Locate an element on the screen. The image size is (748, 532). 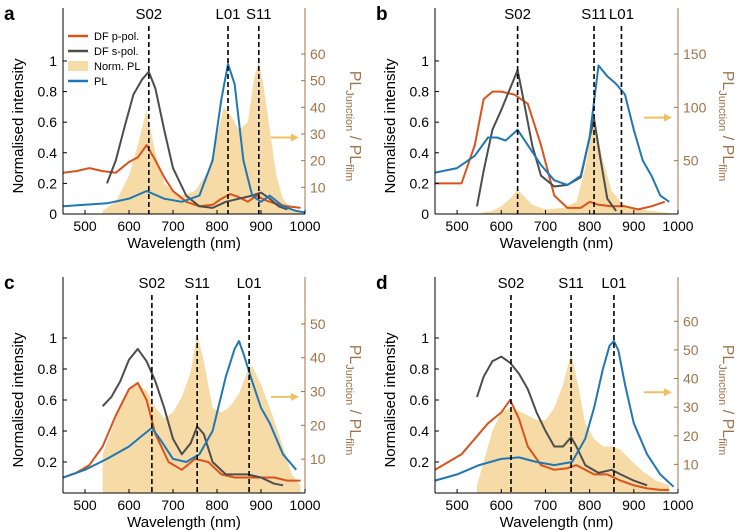
panel-letter: a is located at coordinates (9, 14).